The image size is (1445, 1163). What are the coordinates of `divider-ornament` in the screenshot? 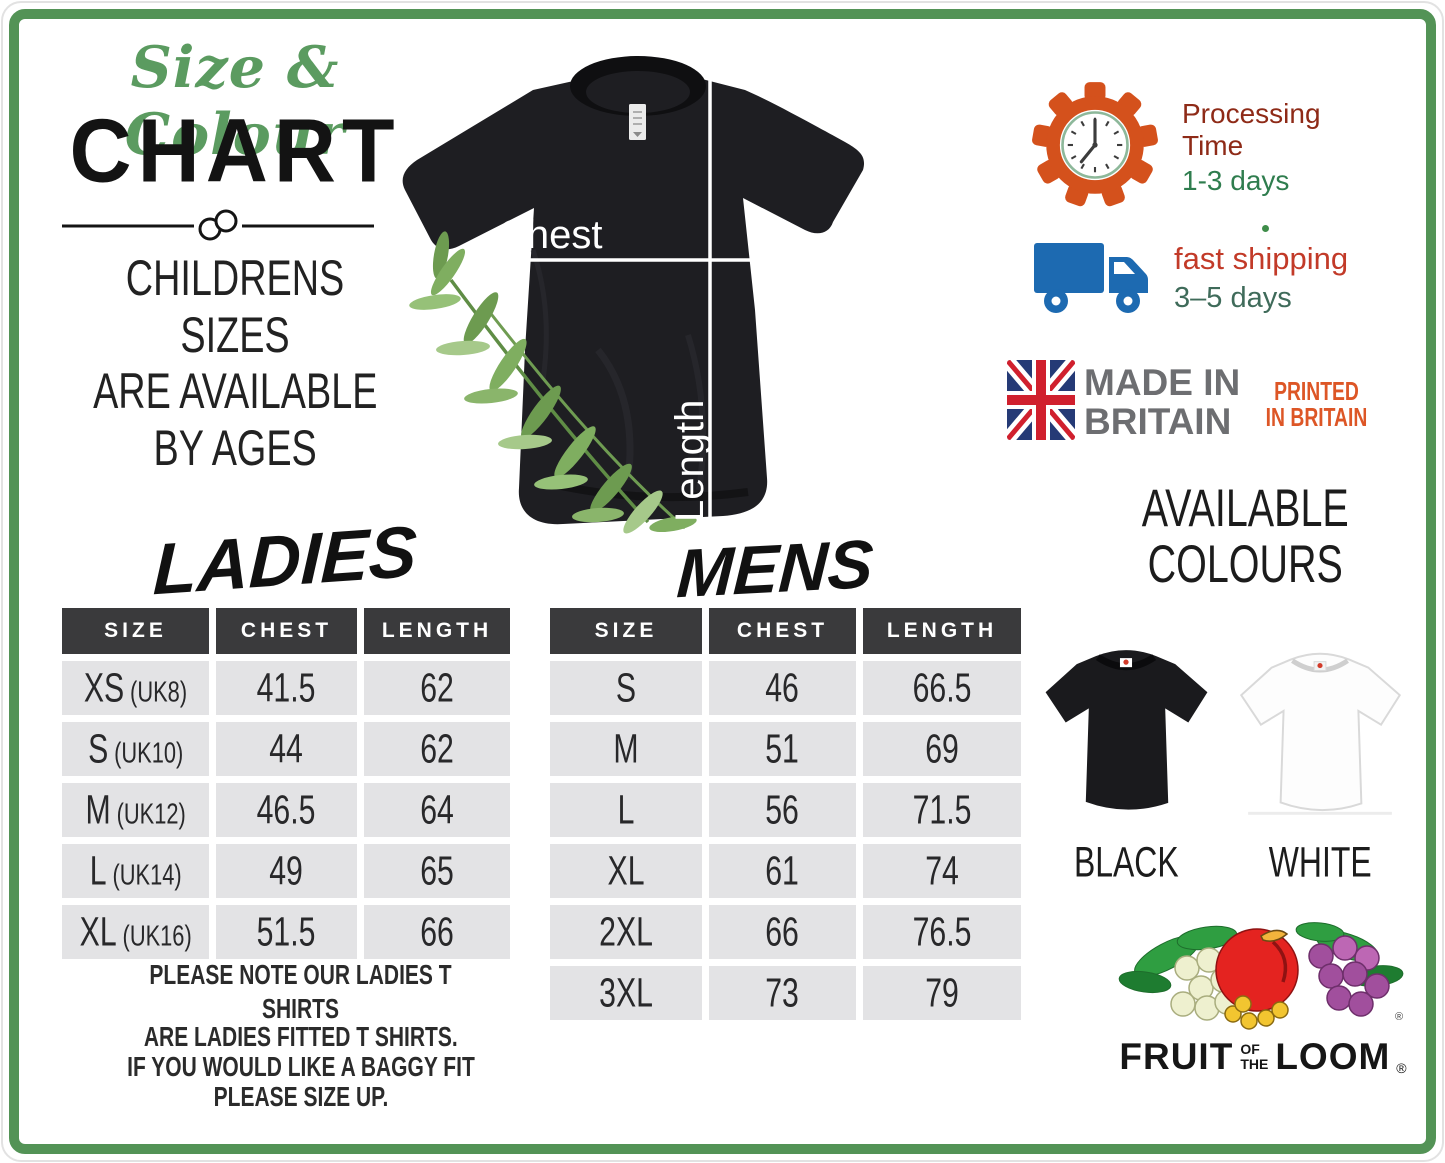 It's located at (218, 225).